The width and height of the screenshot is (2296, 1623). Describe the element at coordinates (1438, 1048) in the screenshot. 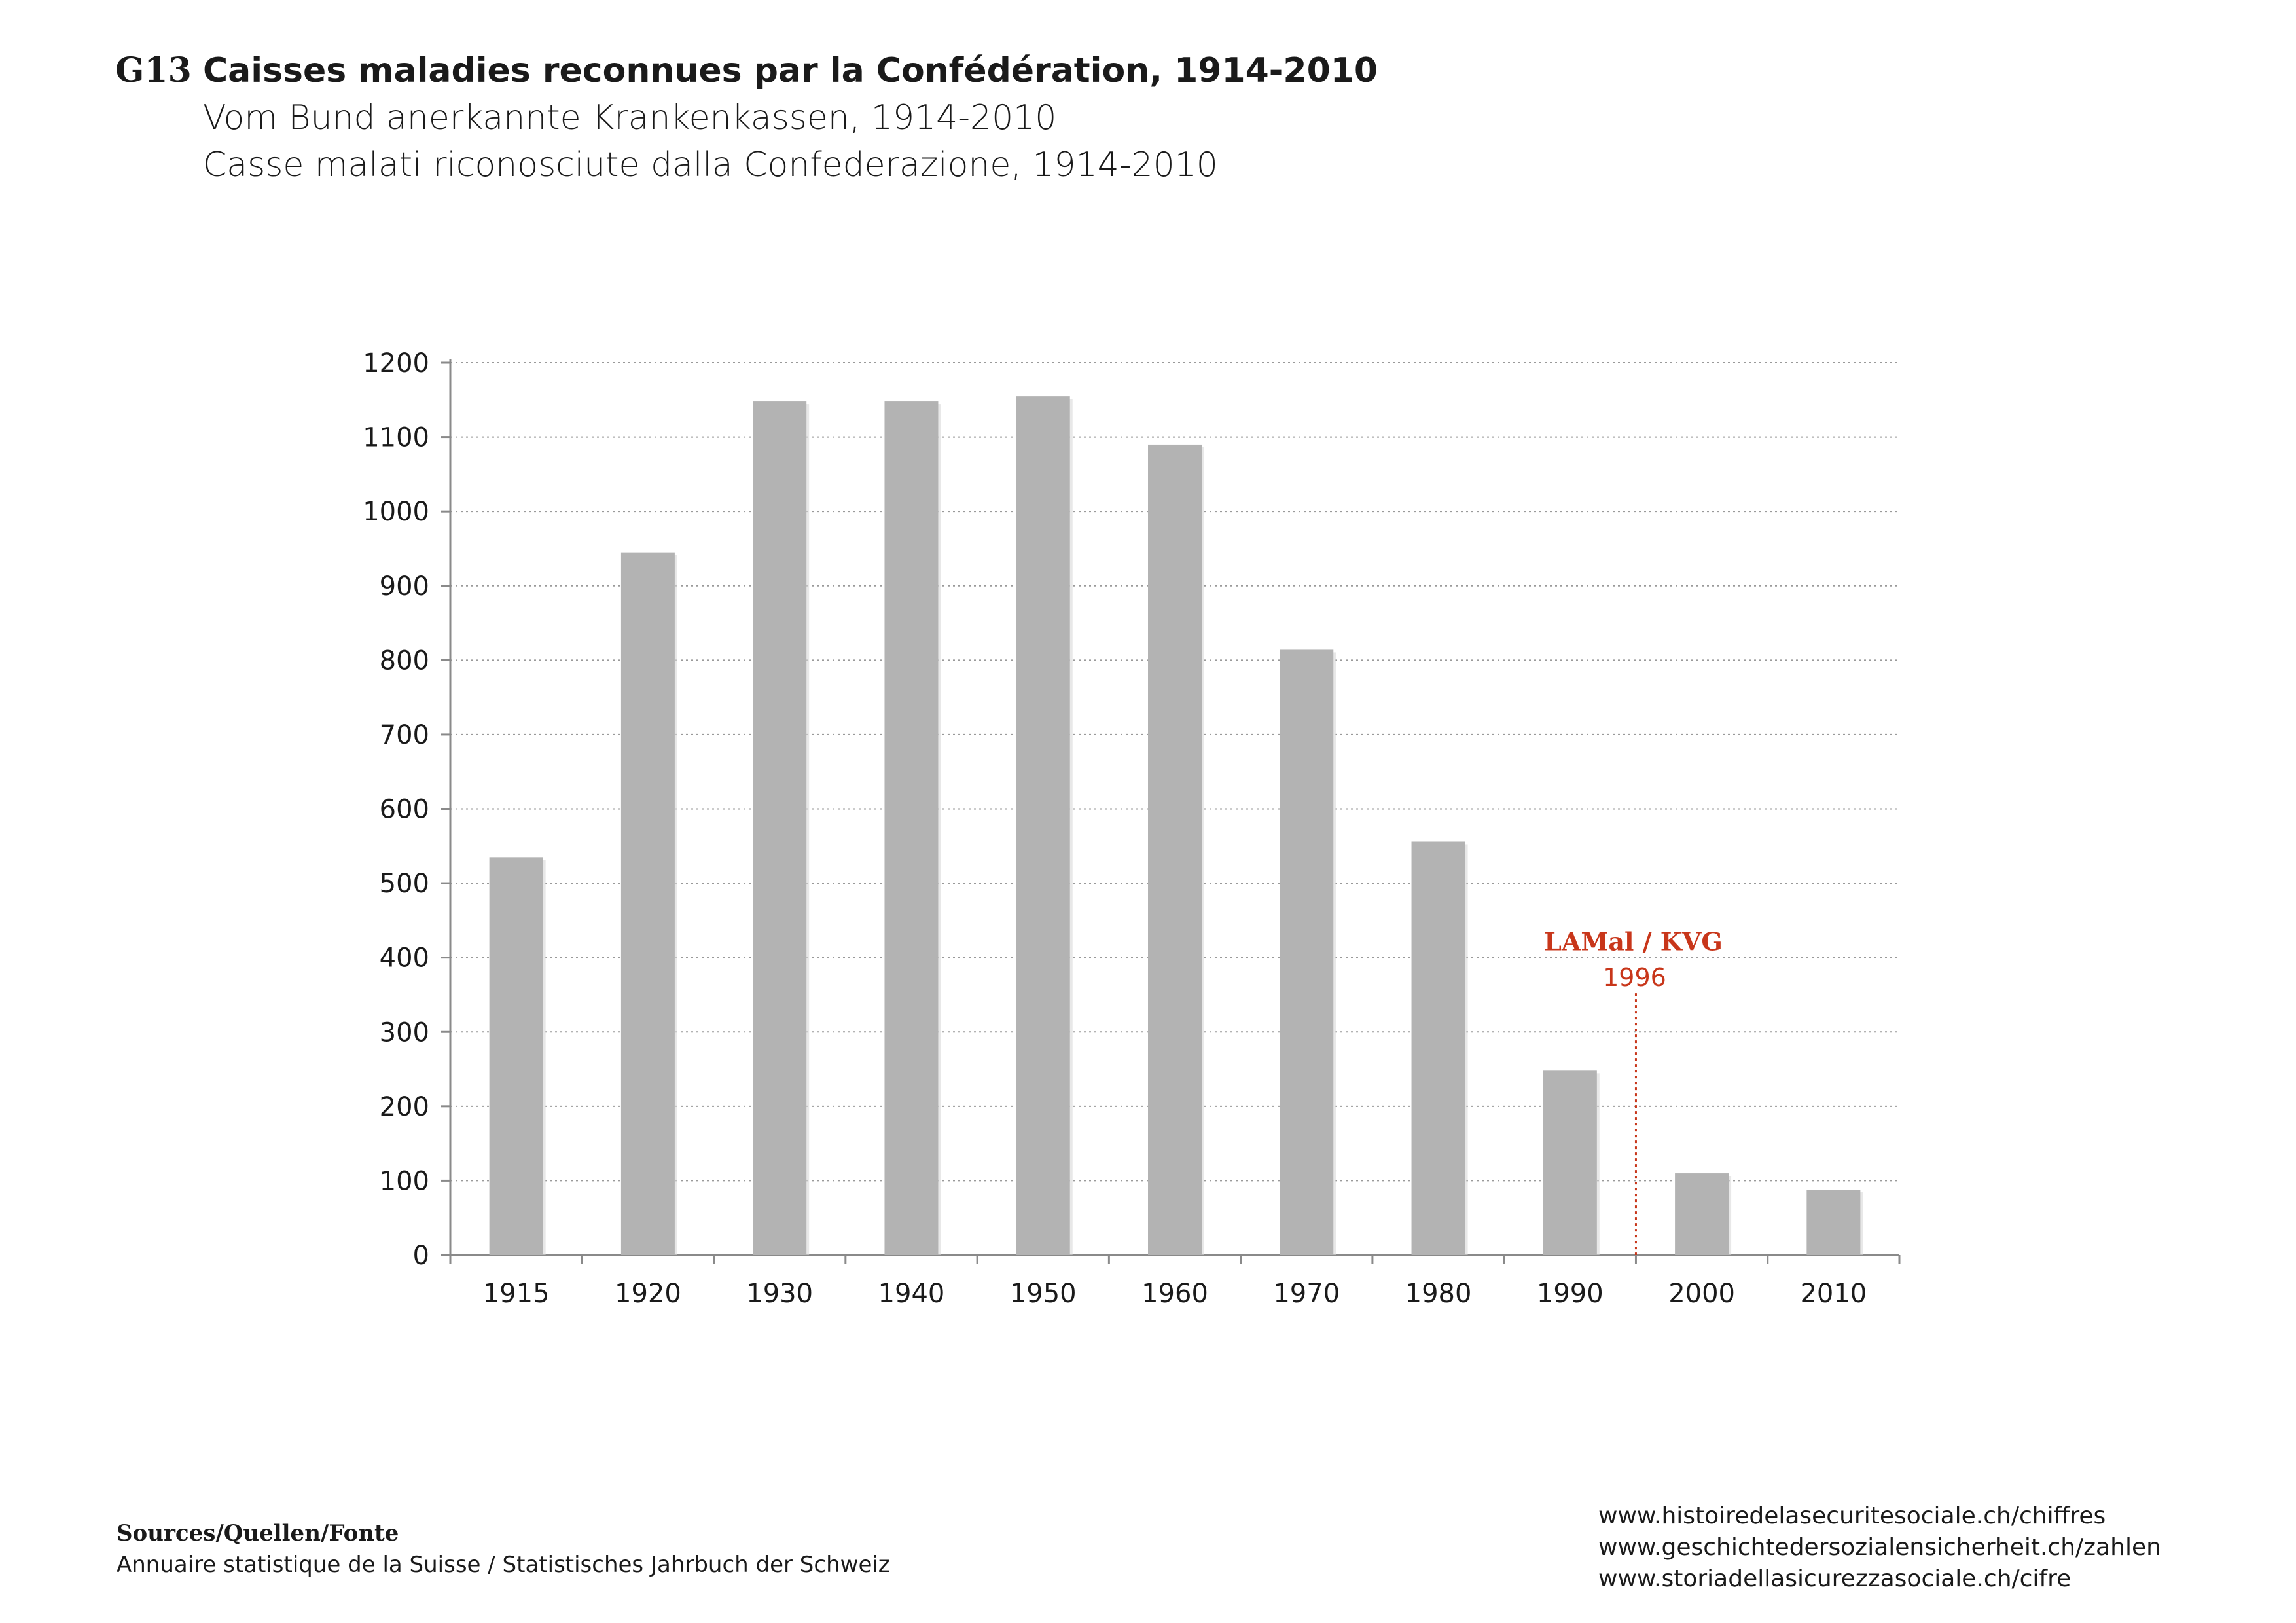

I see `bar-1980` at that location.